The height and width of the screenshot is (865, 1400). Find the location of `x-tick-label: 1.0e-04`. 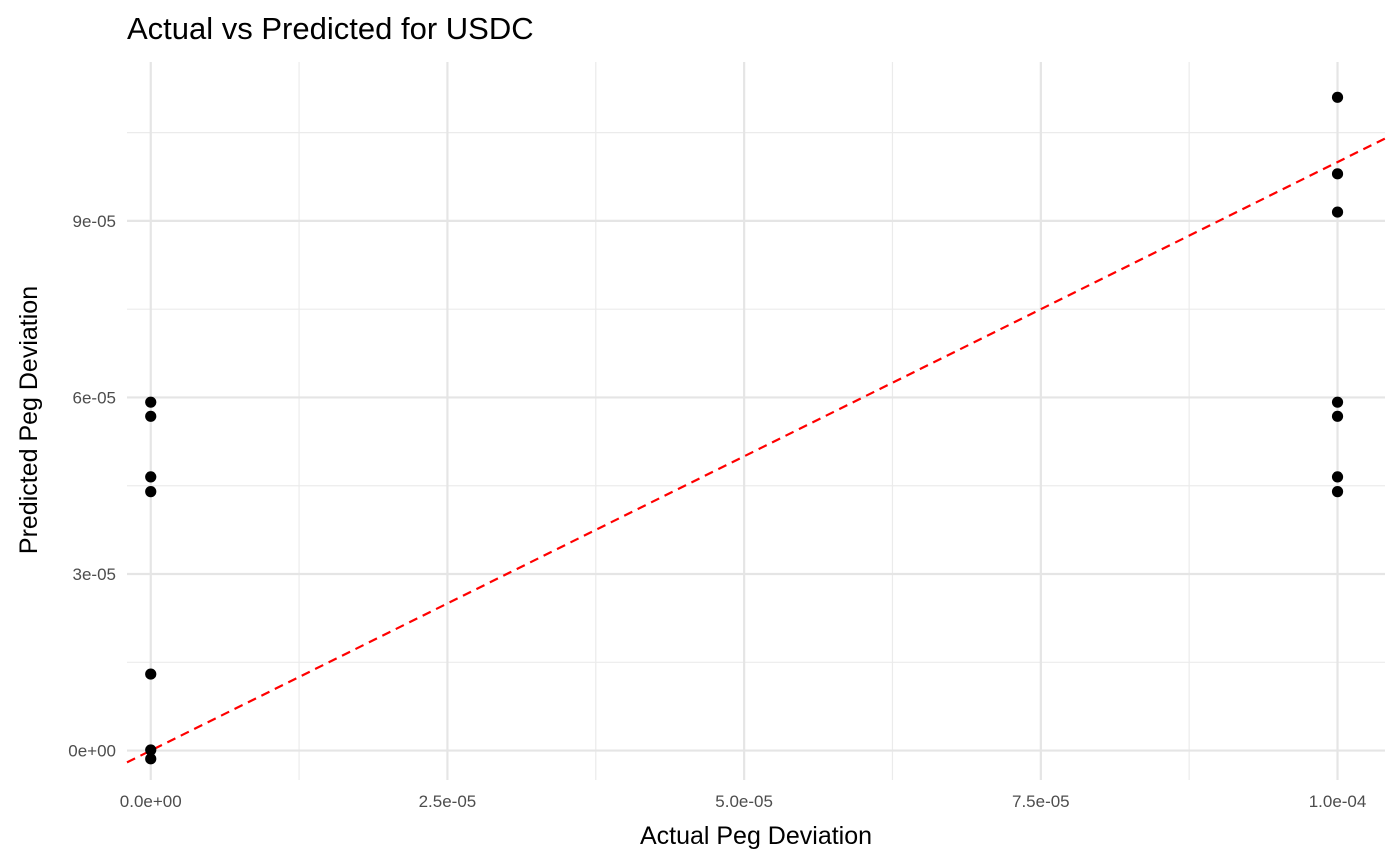

x-tick-label: 1.0e-04 is located at coordinates (1338, 801).